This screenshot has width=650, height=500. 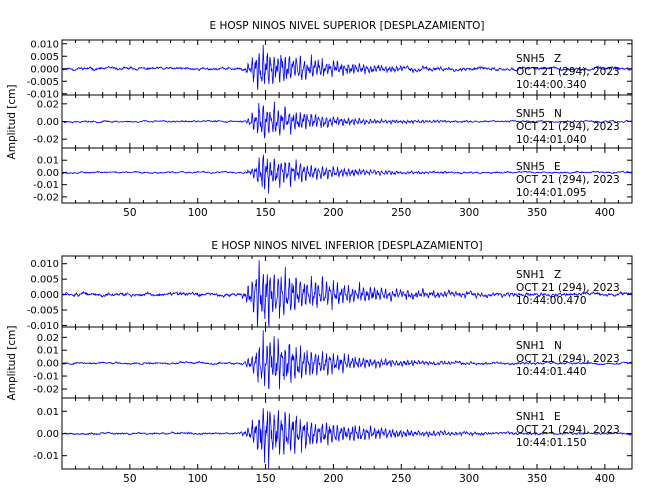 What do you see at coordinates (347, 360) in the screenshot?
I see `trace-line-snh1-n` at bounding box center [347, 360].